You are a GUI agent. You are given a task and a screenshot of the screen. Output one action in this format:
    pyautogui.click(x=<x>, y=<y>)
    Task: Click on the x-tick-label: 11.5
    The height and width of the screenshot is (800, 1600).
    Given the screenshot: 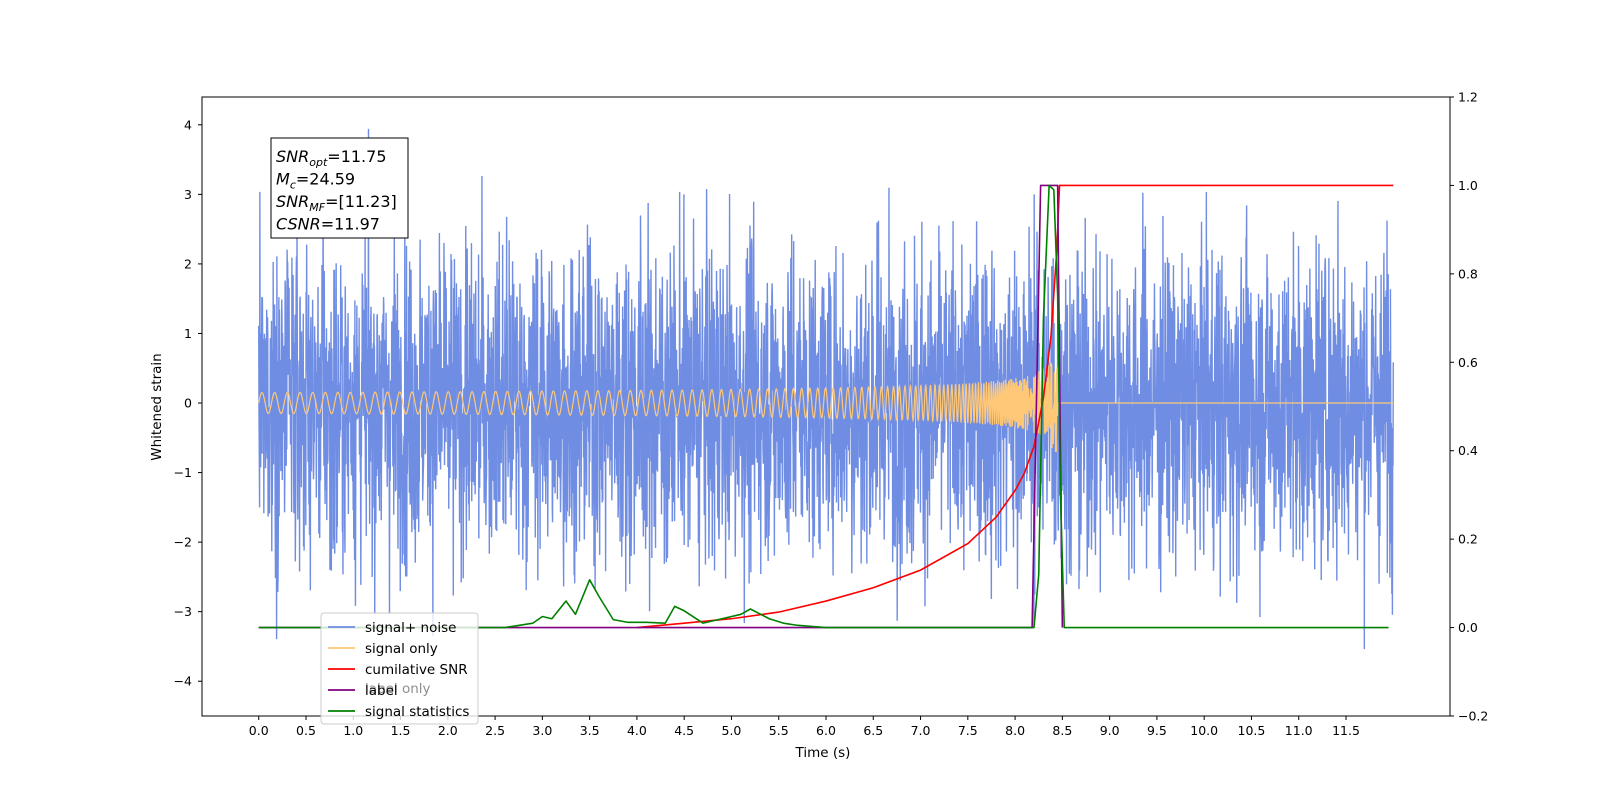 What is the action you would take?
    pyautogui.click(x=1346, y=730)
    